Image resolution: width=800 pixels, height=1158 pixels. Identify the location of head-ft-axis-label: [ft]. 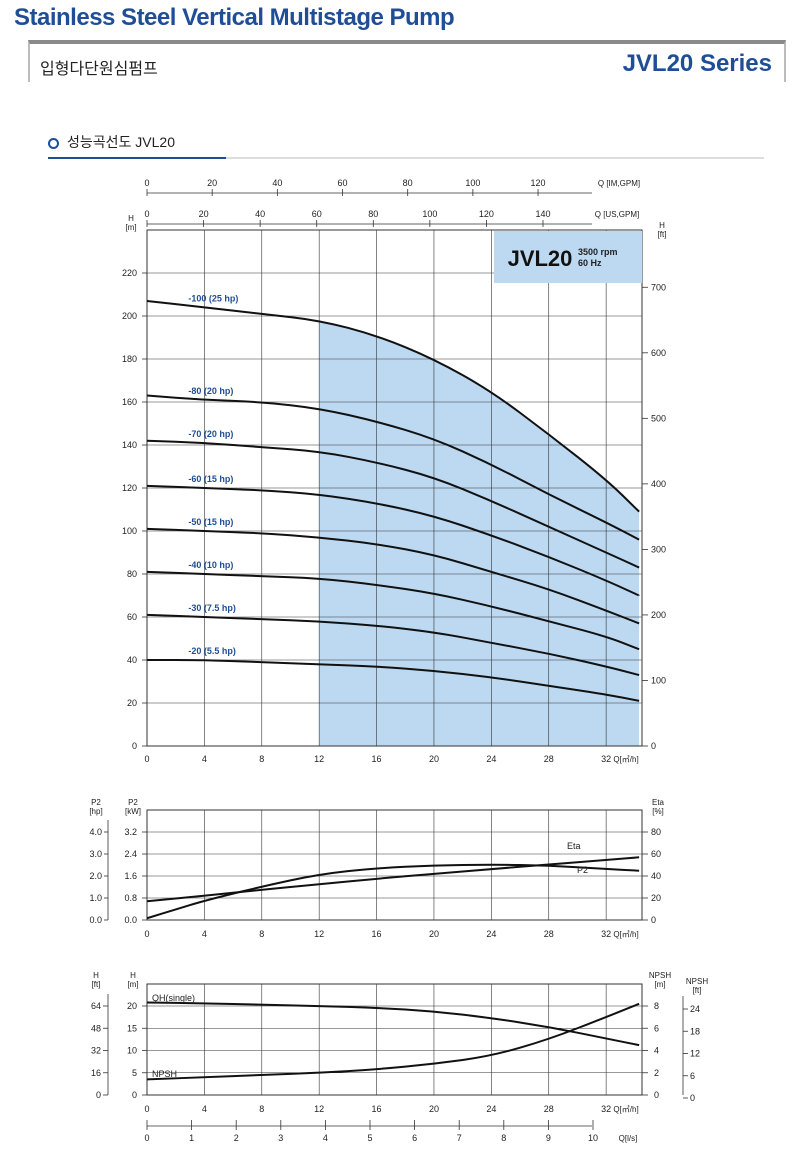
(662, 234).